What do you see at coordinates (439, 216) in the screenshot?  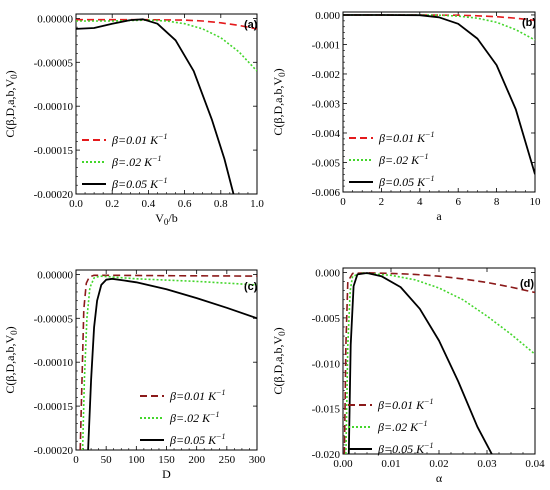 I see `x-axis-label: a` at bounding box center [439, 216].